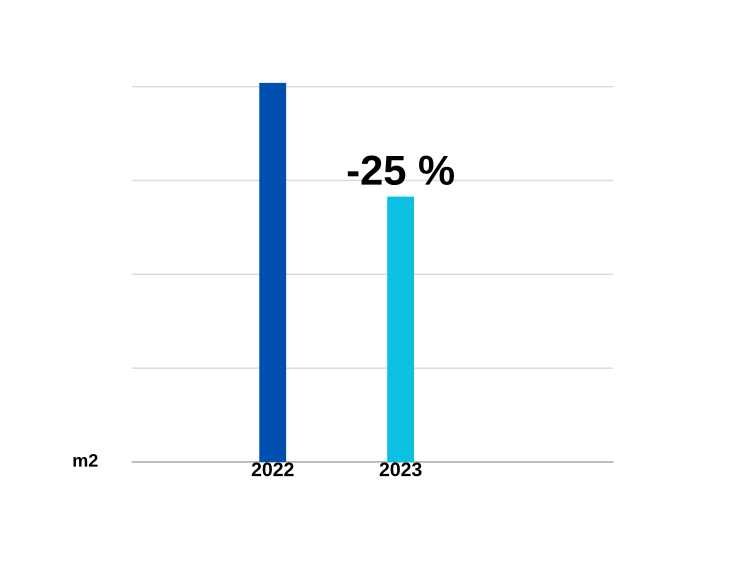 The width and height of the screenshot is (746, 585). What do you see at coordinates (85, 460) in the screenshot?
I see `text: m2` at bounding box center [85, 460].